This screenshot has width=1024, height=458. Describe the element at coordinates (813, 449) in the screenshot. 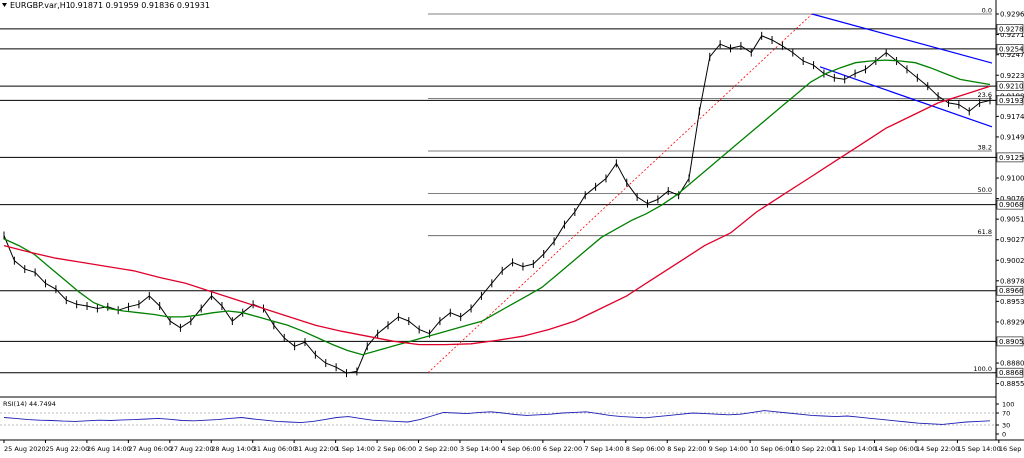

I see `time-tick-label-19: 10 Sep 22:00` at that location.